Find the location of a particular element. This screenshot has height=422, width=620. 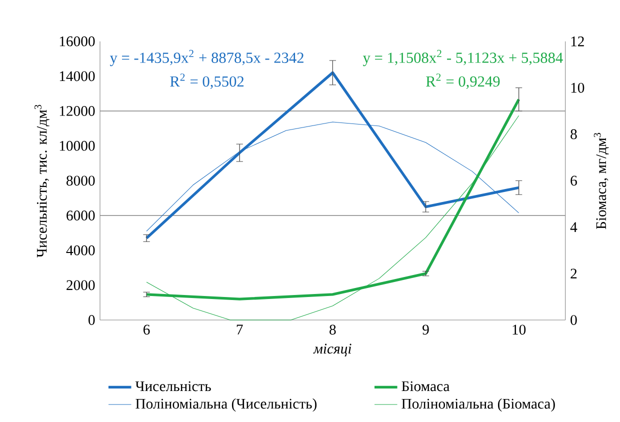

x-tick-label: 6 is located at coordinates (146, 329).